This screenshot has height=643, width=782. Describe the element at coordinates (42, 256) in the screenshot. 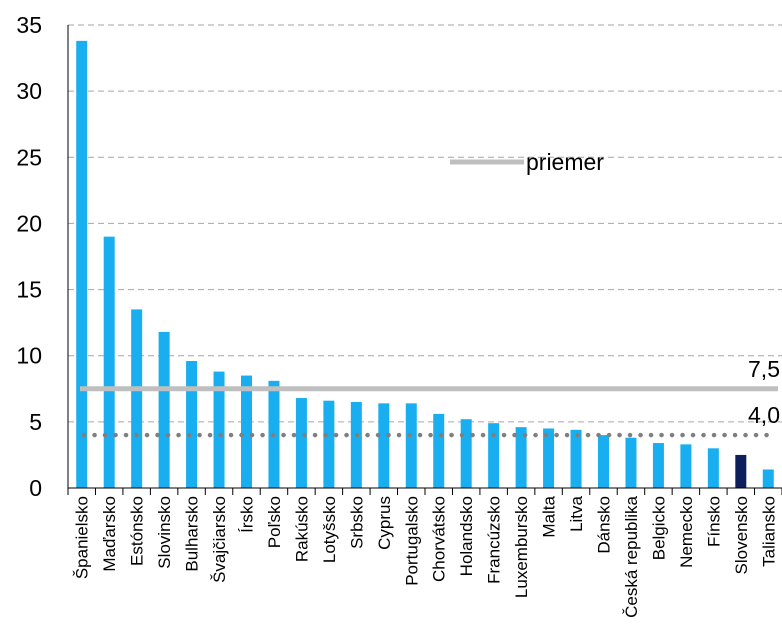

I see `y-axis: 0 5 10 15 20 25 30 35` at that location.